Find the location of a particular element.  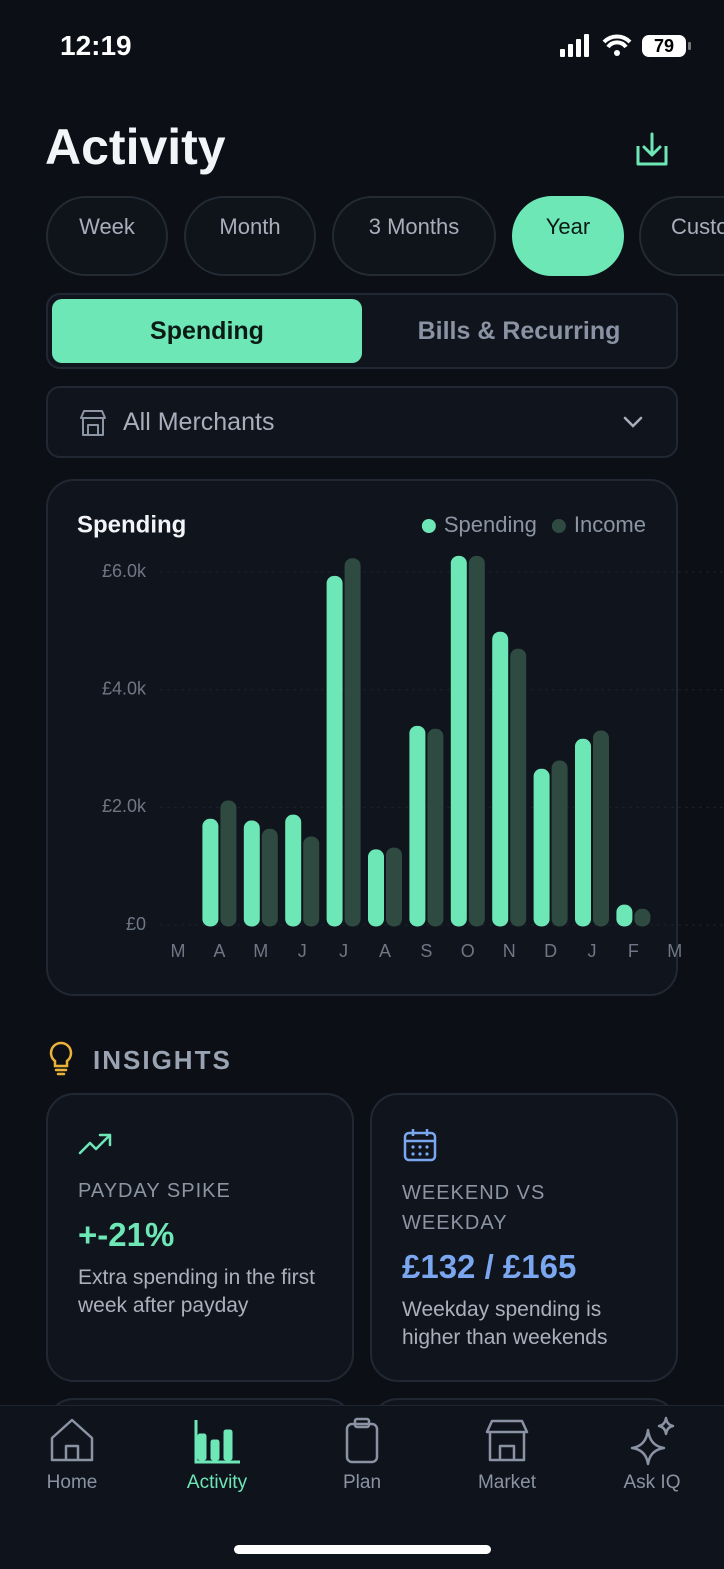

period-tab: Year is located at coordinates (568, 236).